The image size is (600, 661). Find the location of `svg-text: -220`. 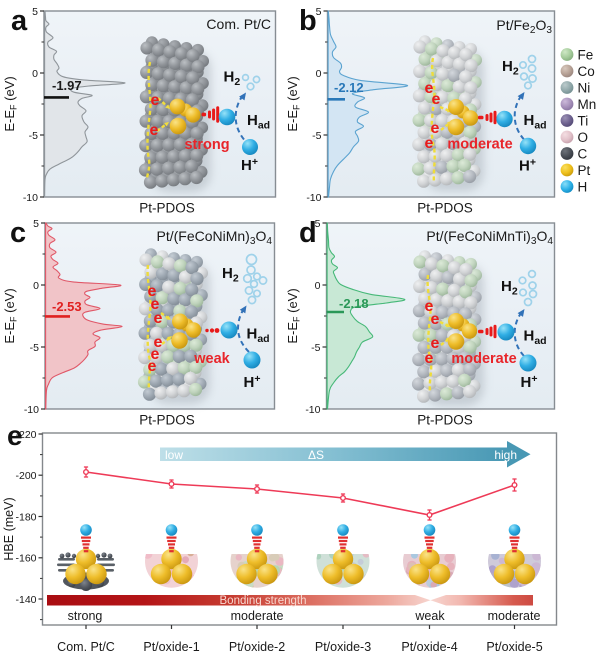

svg-text: -220 is located at coordinates (25, 435).